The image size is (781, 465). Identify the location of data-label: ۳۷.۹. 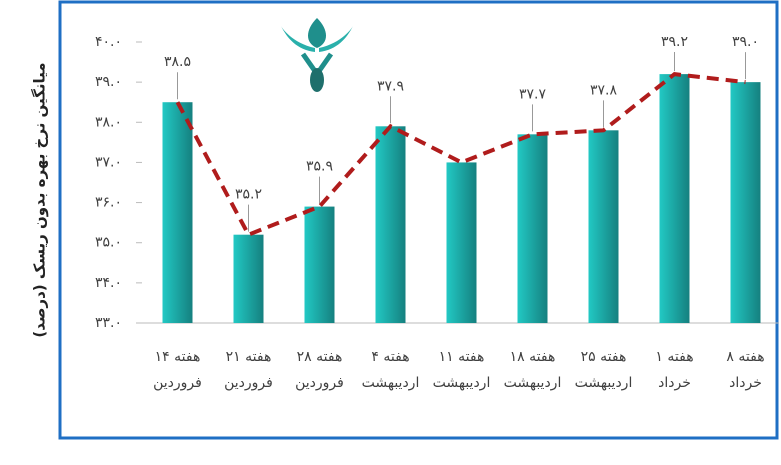
(390, 86).